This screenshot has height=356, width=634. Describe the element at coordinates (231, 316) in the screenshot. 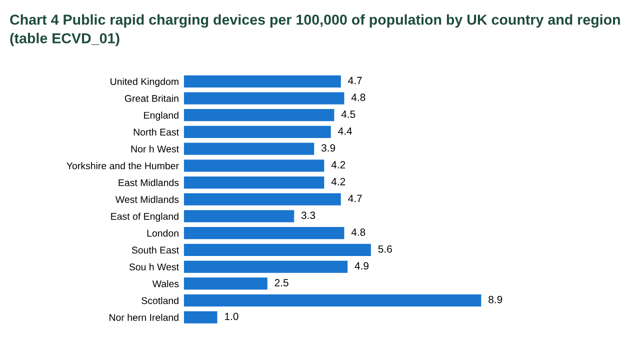

I see `data-label: 1.0` at that location.